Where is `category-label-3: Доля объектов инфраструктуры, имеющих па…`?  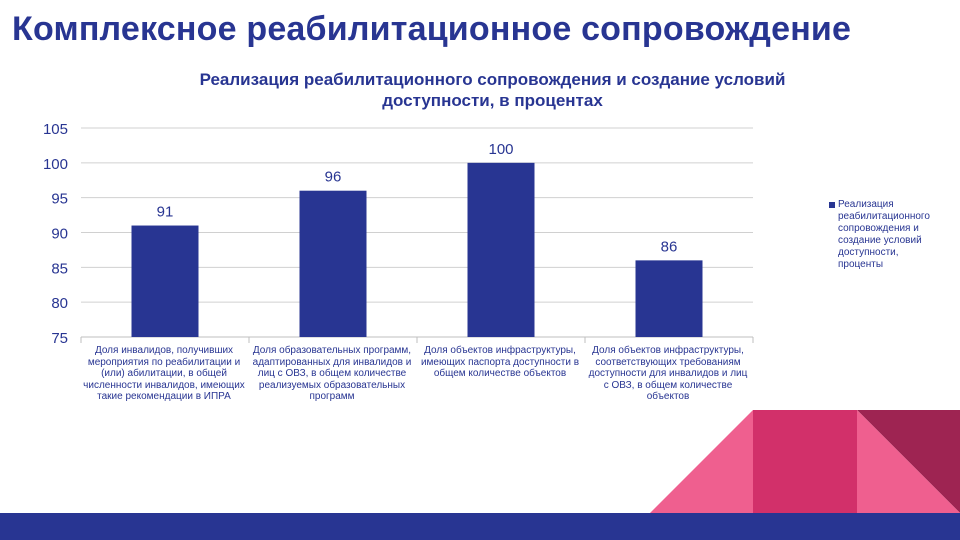 category-label-3: Доля объектов инфраструктуры, имеющих па… is located at coordinates (500, 362).